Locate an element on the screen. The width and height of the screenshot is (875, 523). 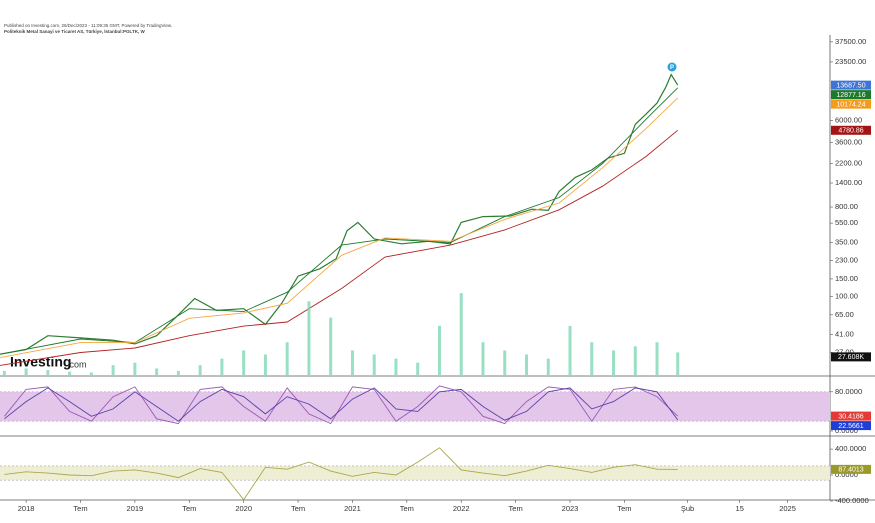
y-tick-label: 41.00 is located at coordinates (844, 334).